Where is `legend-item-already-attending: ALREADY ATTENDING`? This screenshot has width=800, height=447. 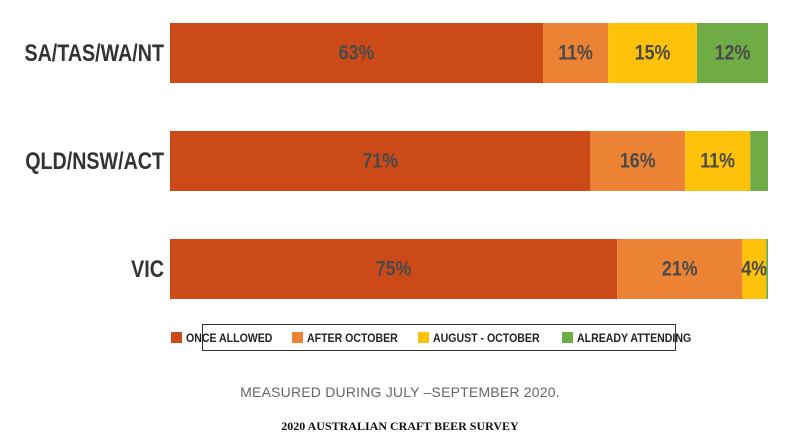 legend-item-already-attending: ALREADY ATTENDING is located at coordinates (634, 338).